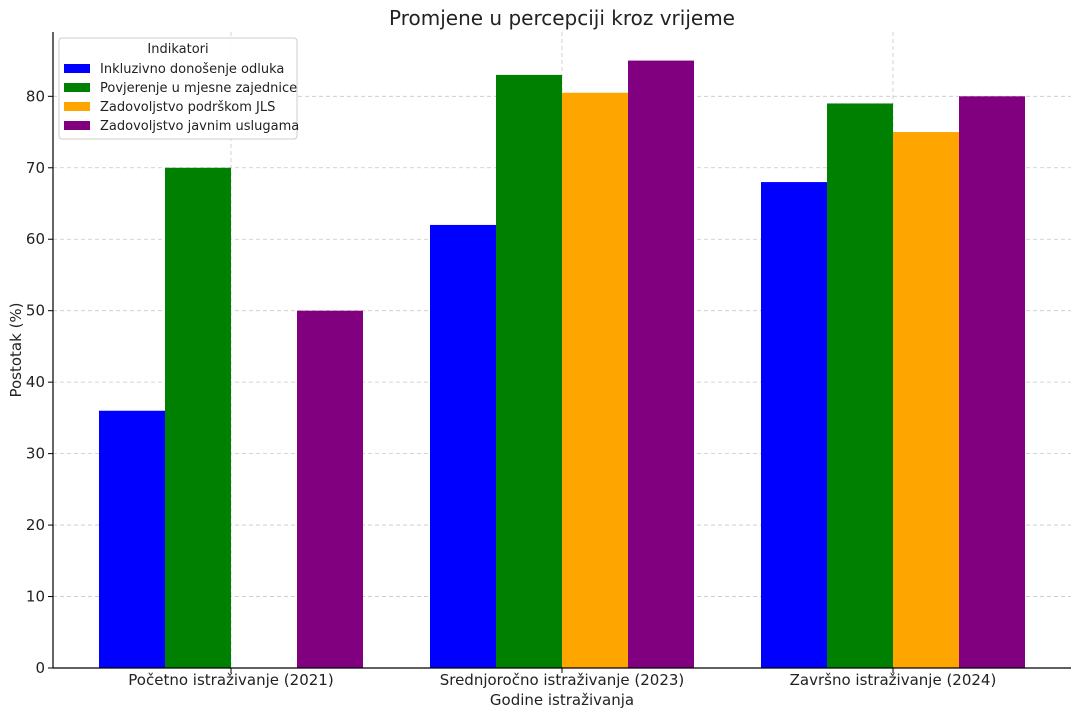 The image size is (1080, 717). Describe the element at coordinates (562, 18) in the screenshot. I see `chart-title: Promjene u percepciji kroz vrijeme` at that location.